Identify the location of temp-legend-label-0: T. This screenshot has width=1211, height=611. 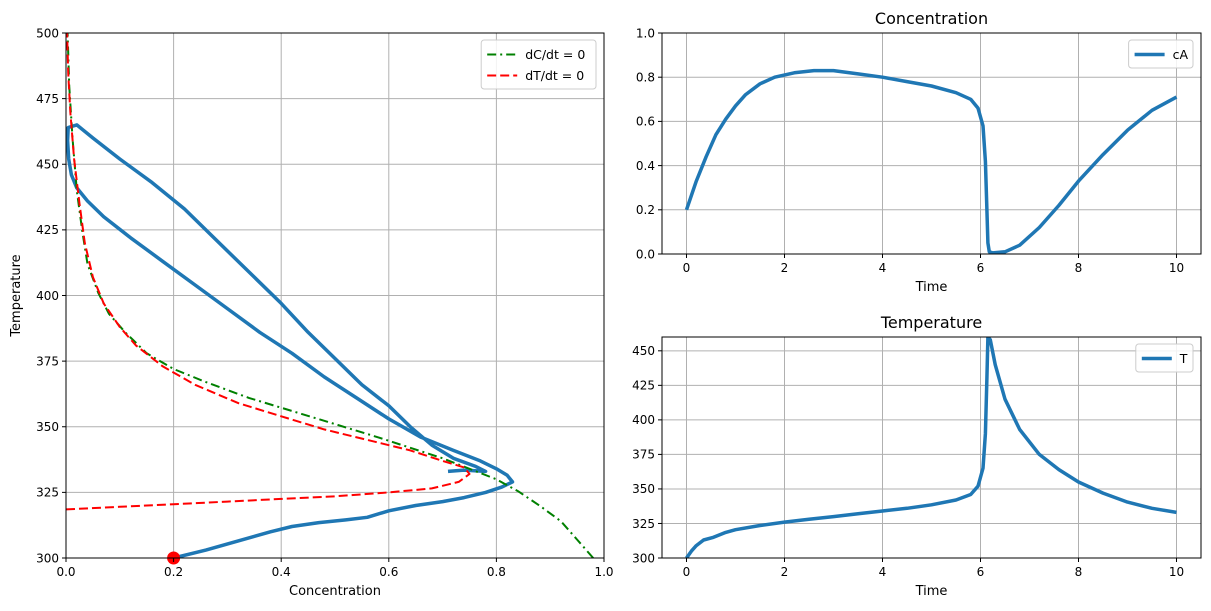
(1183, 358).